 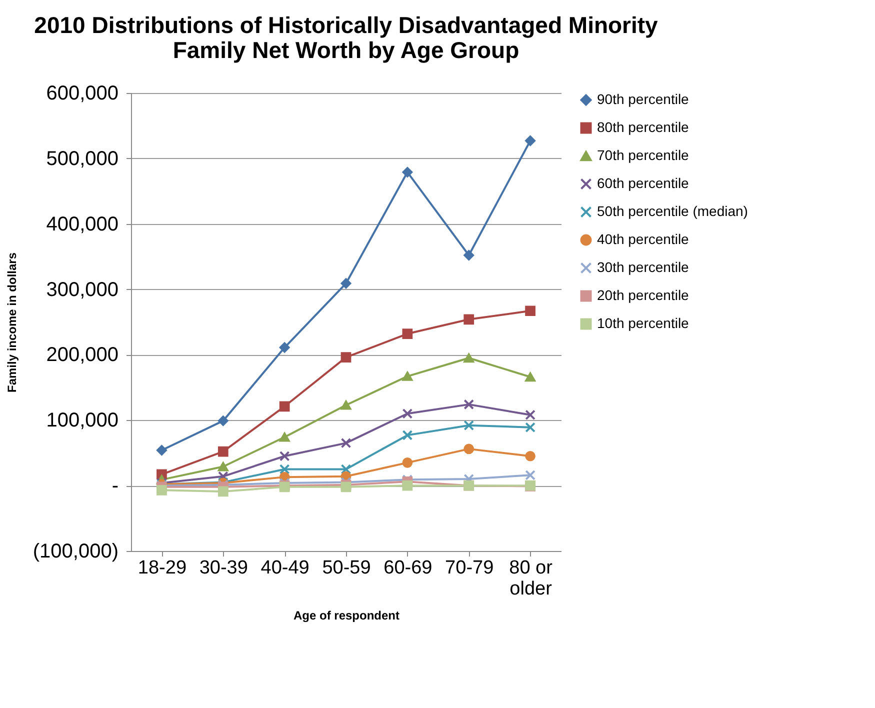 What do you see at coordinates (672, 211) in the screenshot?
I see `legend-label: 50th percentile (median)` at bounding box center [672, 211].